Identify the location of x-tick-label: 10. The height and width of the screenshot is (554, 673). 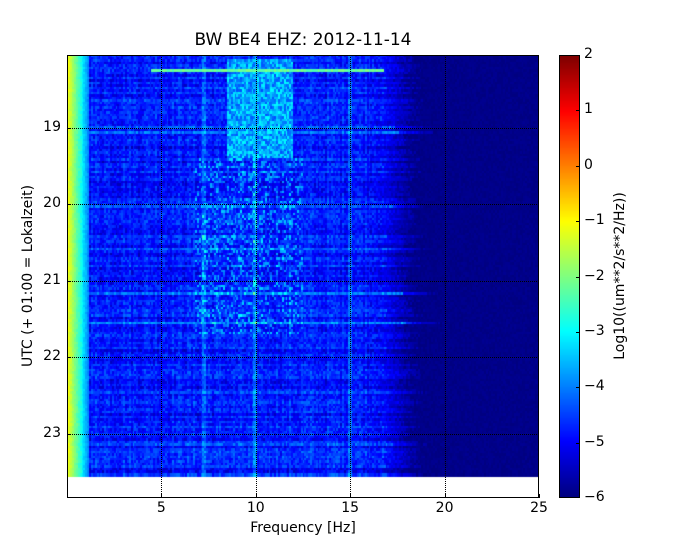
(255, 508).